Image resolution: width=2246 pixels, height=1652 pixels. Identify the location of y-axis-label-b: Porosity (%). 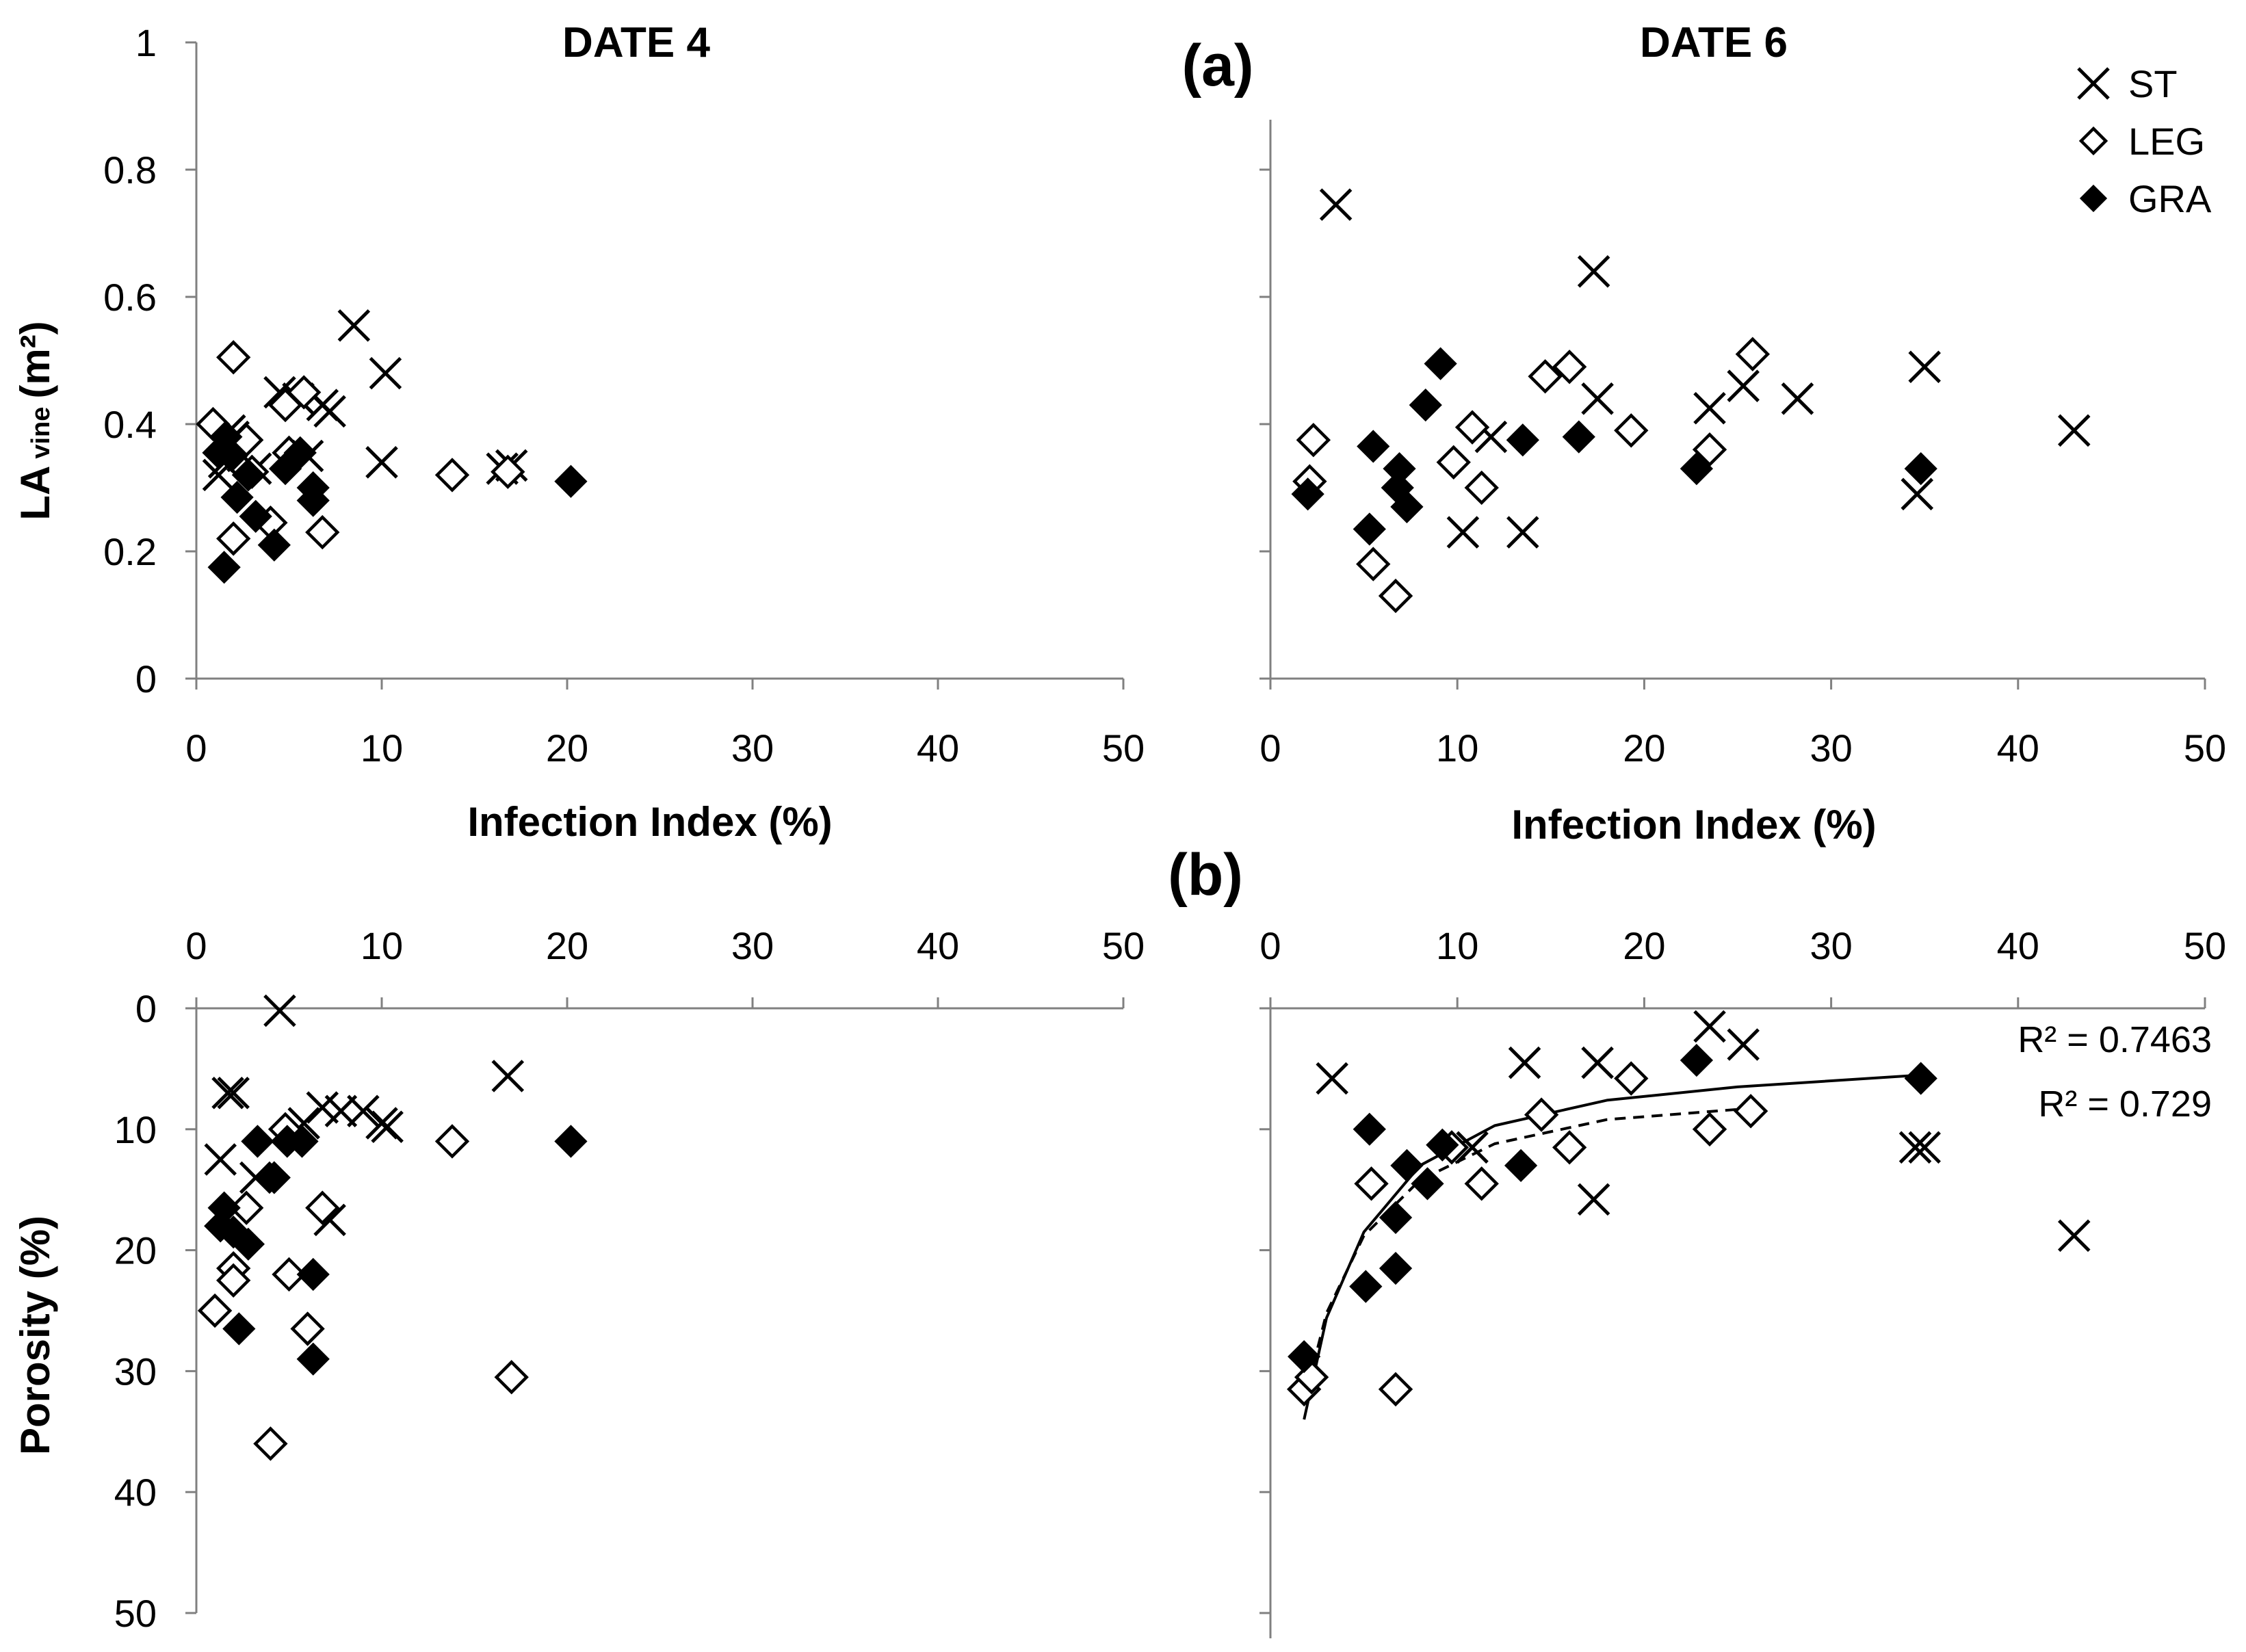
(35, 1335).